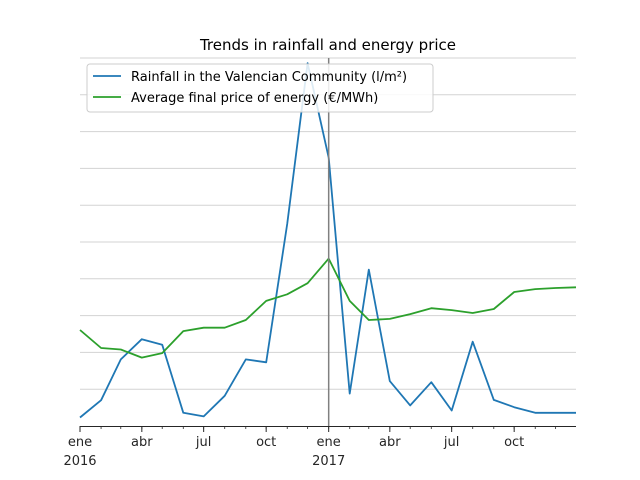 This screenshot has width=640, height=480. Describe the element at coordinates (327, 45) in the screenshot. I see `chart-title: Trends in rainfall and energy price` at that location.